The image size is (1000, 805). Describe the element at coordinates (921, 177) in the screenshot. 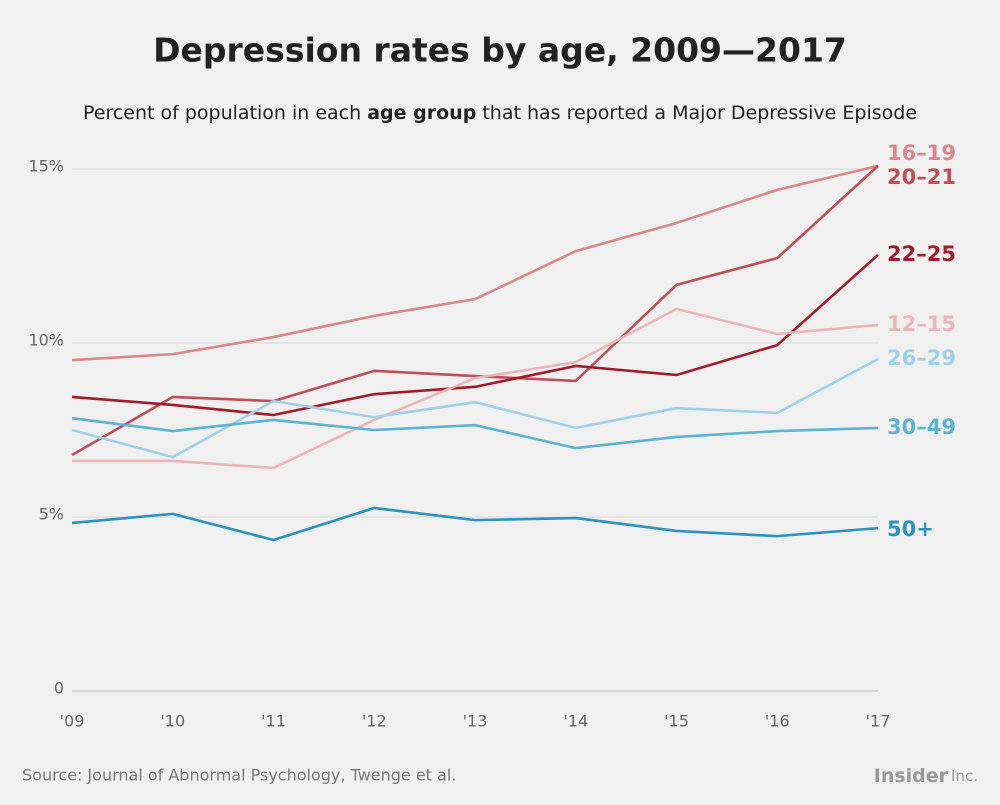

I see `series-label: 20–21` at that location.